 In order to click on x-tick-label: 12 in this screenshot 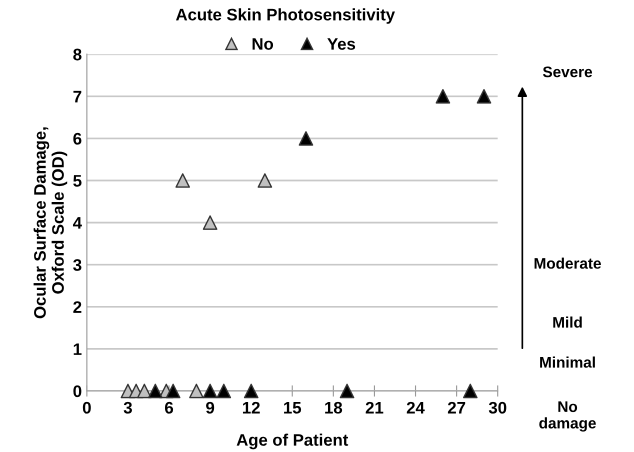, I will do `click(251, 408)`.